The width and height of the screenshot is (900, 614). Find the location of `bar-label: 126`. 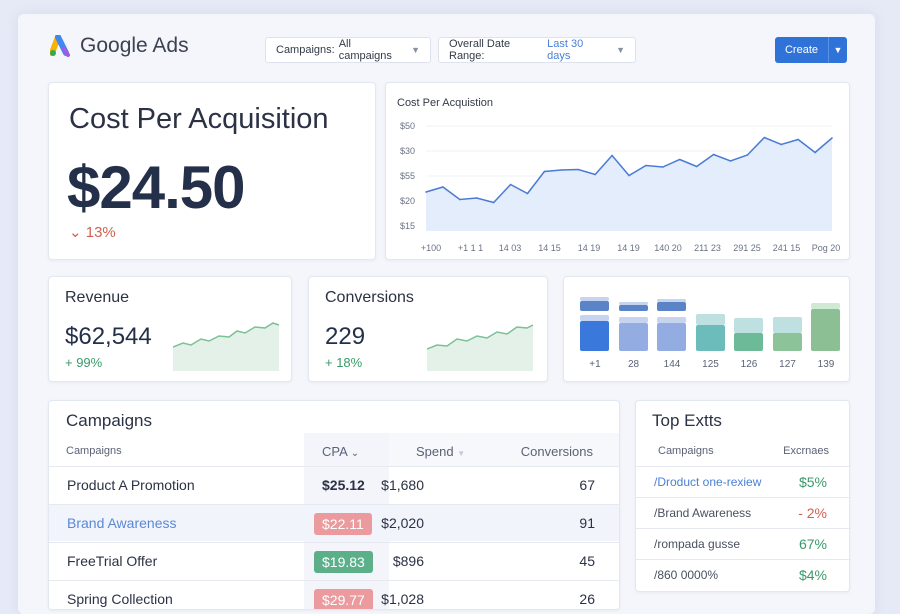

bar-label: 126 is located at coordinates (749, 364).